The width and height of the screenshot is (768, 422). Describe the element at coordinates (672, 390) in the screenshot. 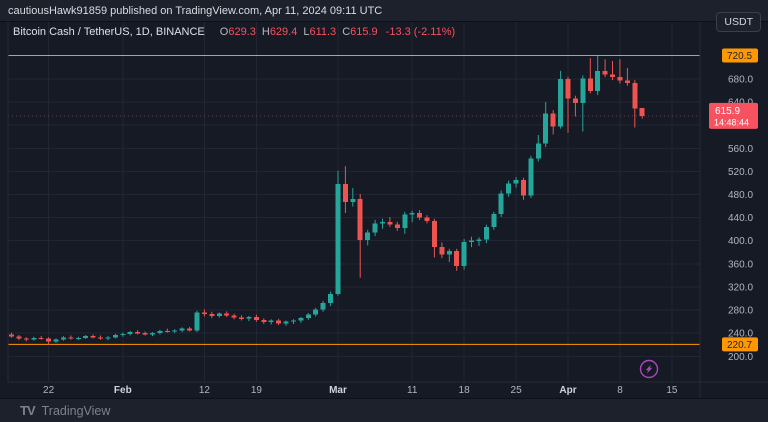

I see `svg-text: 15` at that location.